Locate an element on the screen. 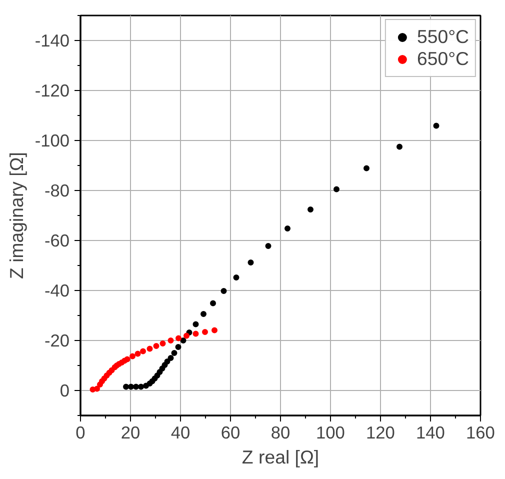 This screenshot has height=479, width=505. y-tick-label: -80 is located at coordinates (57, 190).